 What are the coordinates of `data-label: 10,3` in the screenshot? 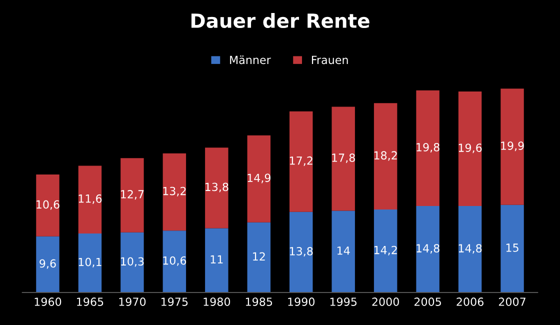 It's located at (132, 262).